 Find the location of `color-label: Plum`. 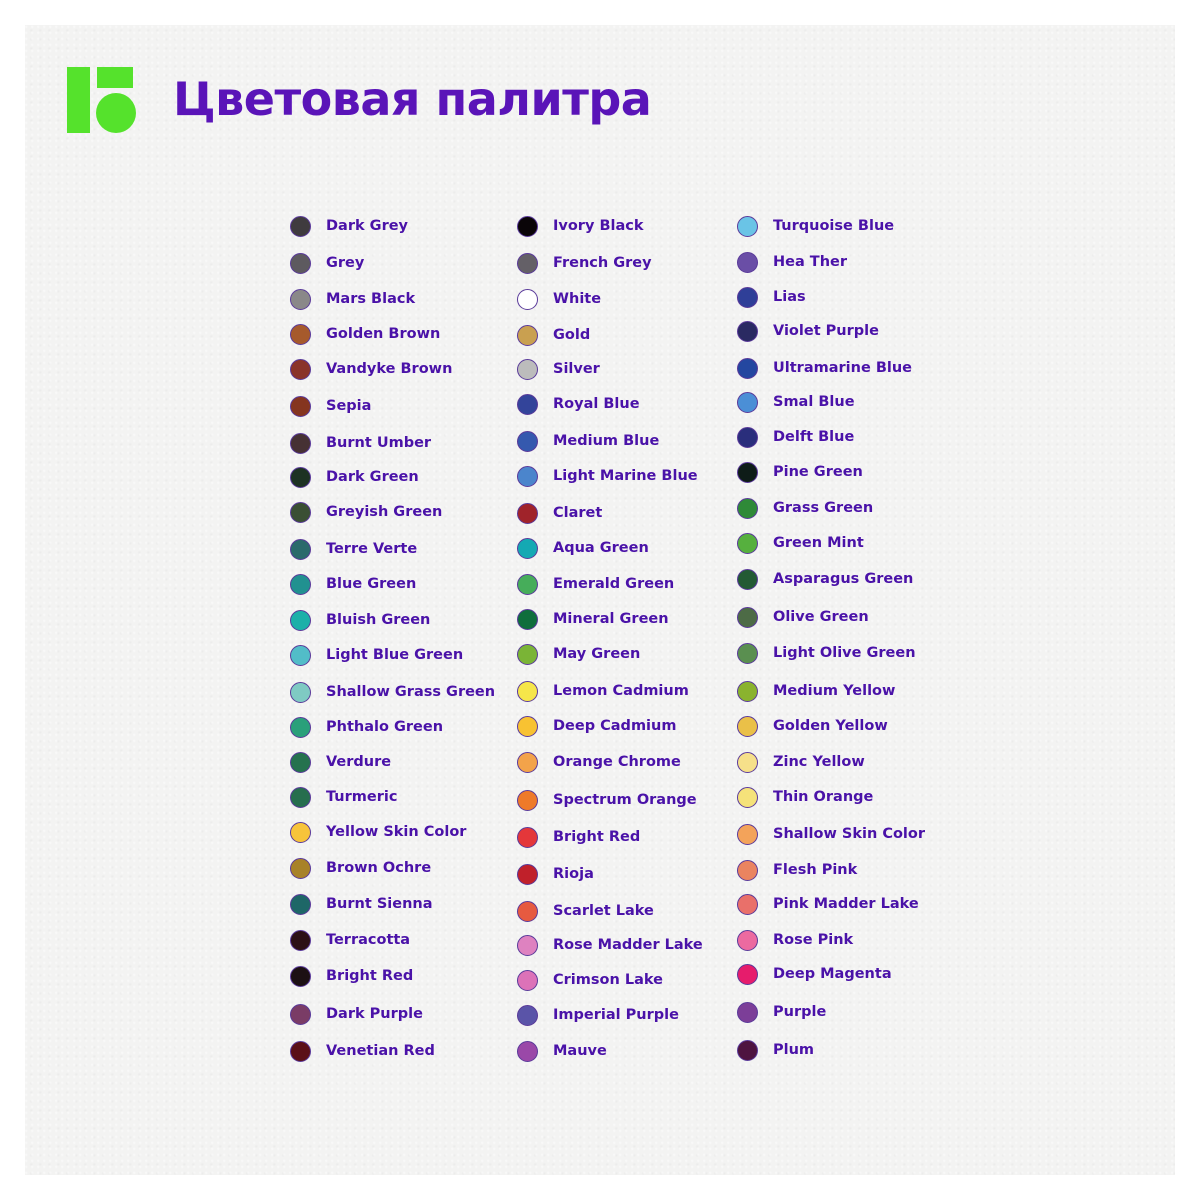

color-label: Plum is located at coordinates (794, 1050).